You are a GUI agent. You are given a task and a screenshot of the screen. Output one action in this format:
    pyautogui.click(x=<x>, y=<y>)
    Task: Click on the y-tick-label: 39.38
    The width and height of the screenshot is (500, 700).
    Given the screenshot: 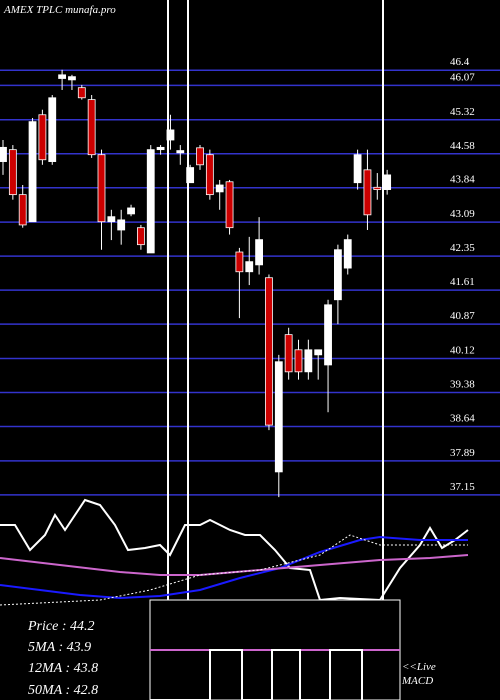 What is the action you would take?
    pyautogui.click(x=462, y=384)
    